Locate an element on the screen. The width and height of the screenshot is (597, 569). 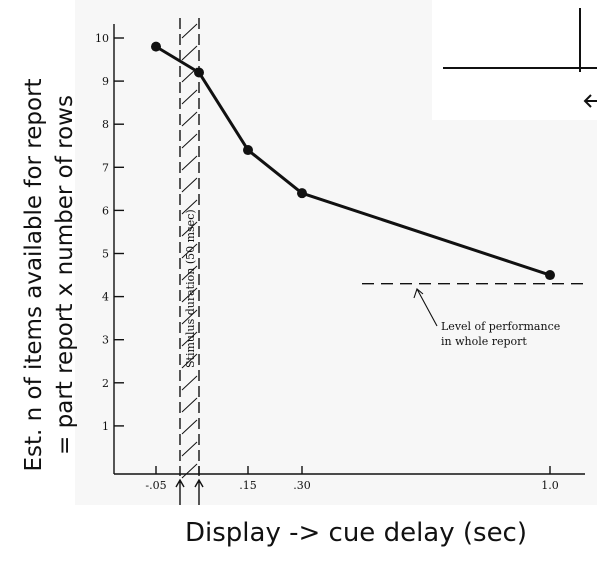
stimulus-band: Stimulus duration (50 msec) is located at coordinates (189, 248).